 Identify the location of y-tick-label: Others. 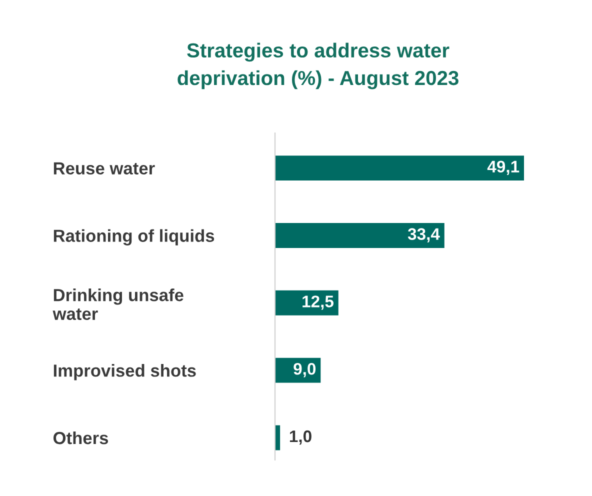
(80, 437).